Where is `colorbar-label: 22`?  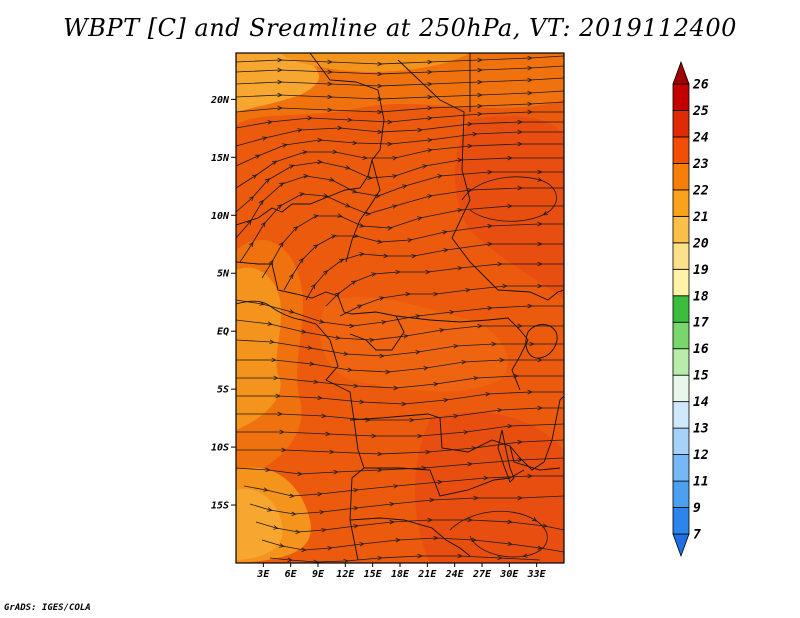 colorbar-label: 22 is located at coordinates (700, 190).